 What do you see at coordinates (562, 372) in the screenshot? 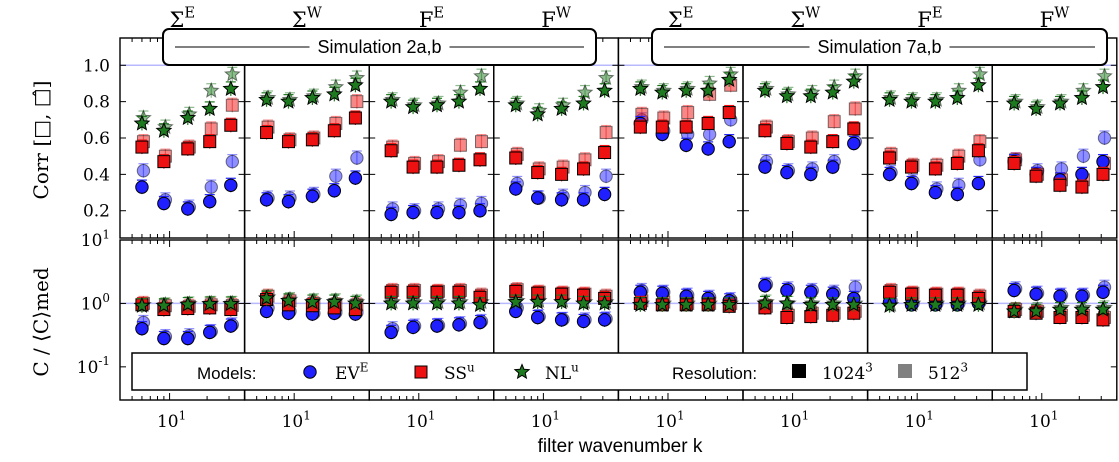
I see `legend-model-NL: NLu` at bounding box center [562, 372].